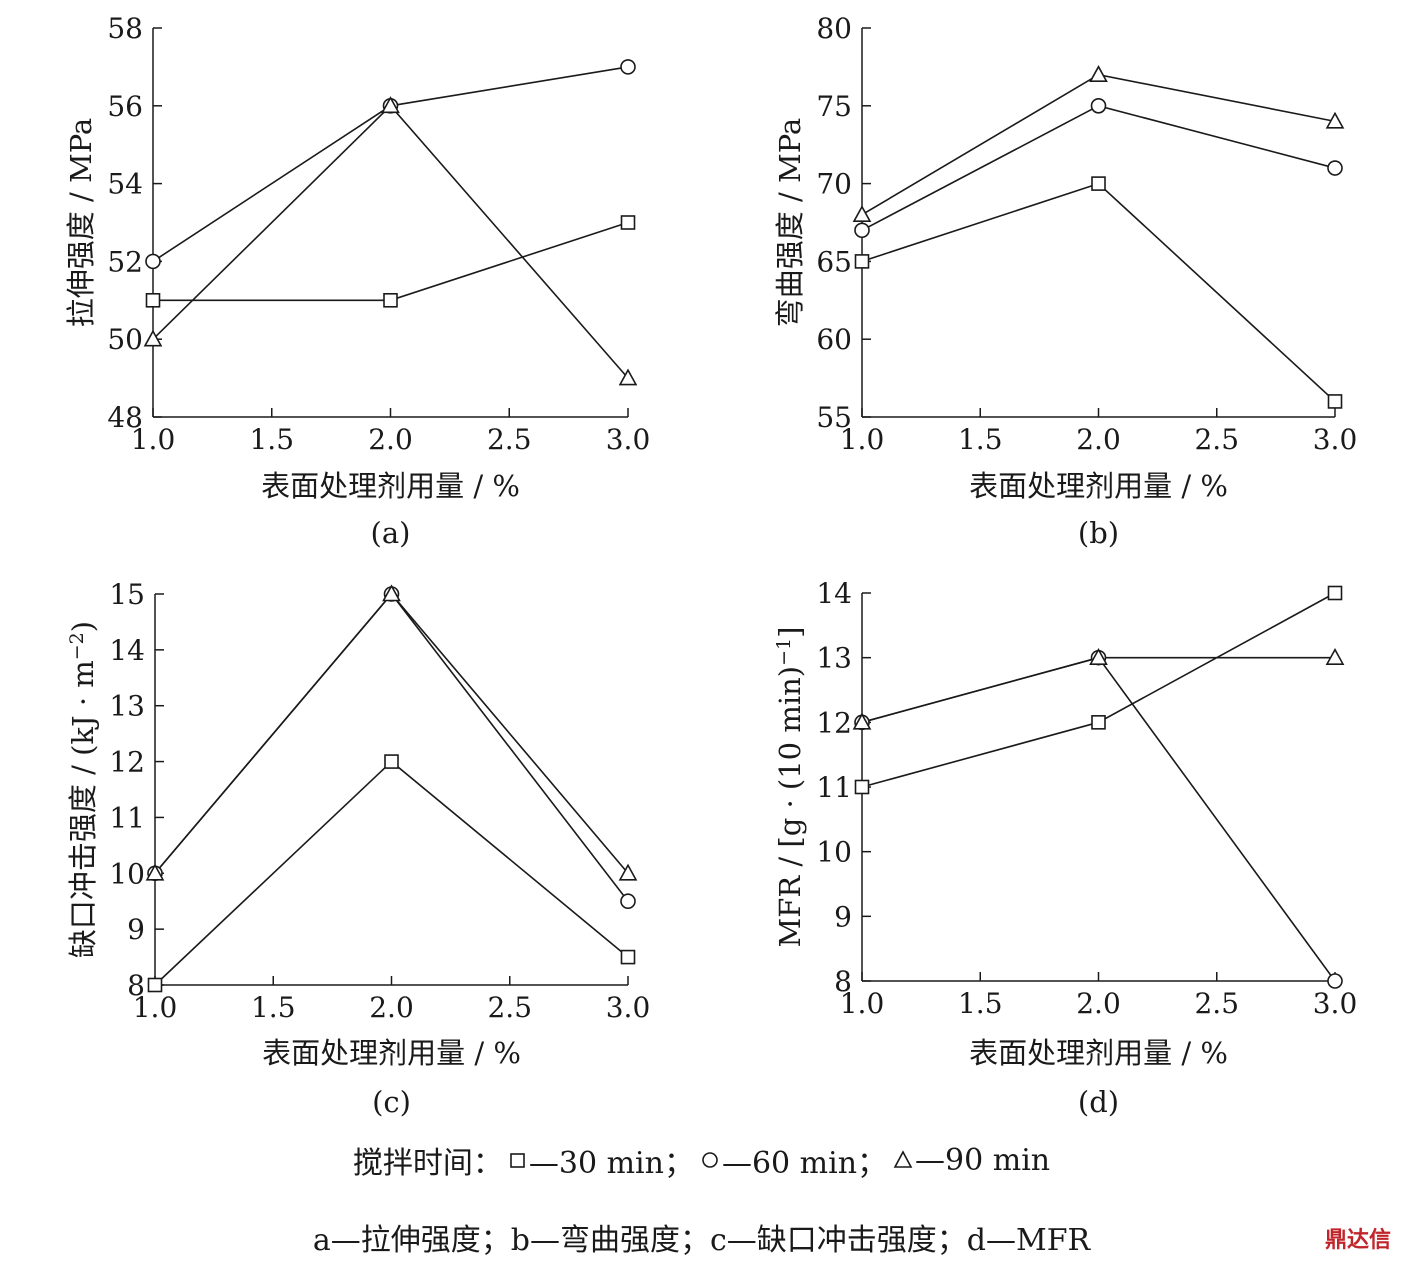 The width and height of the screenshot is (1403, 1265). I want to click on y-axis-label: 弯曲强度 / MPa, so click(790, 222).